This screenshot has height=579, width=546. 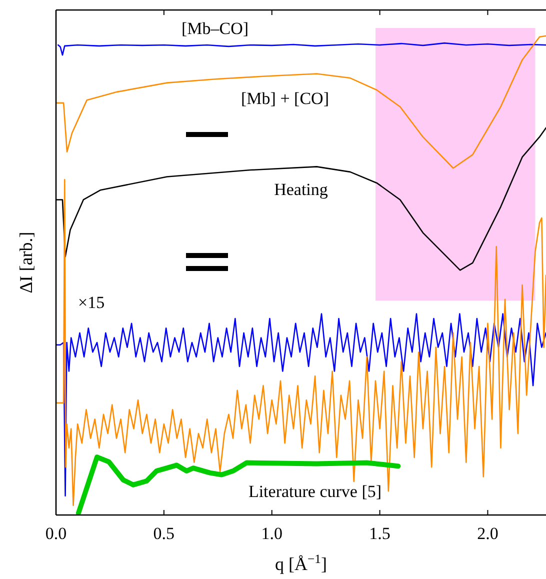 I want to click on series-label: Heating, so click(x=301, y=189).